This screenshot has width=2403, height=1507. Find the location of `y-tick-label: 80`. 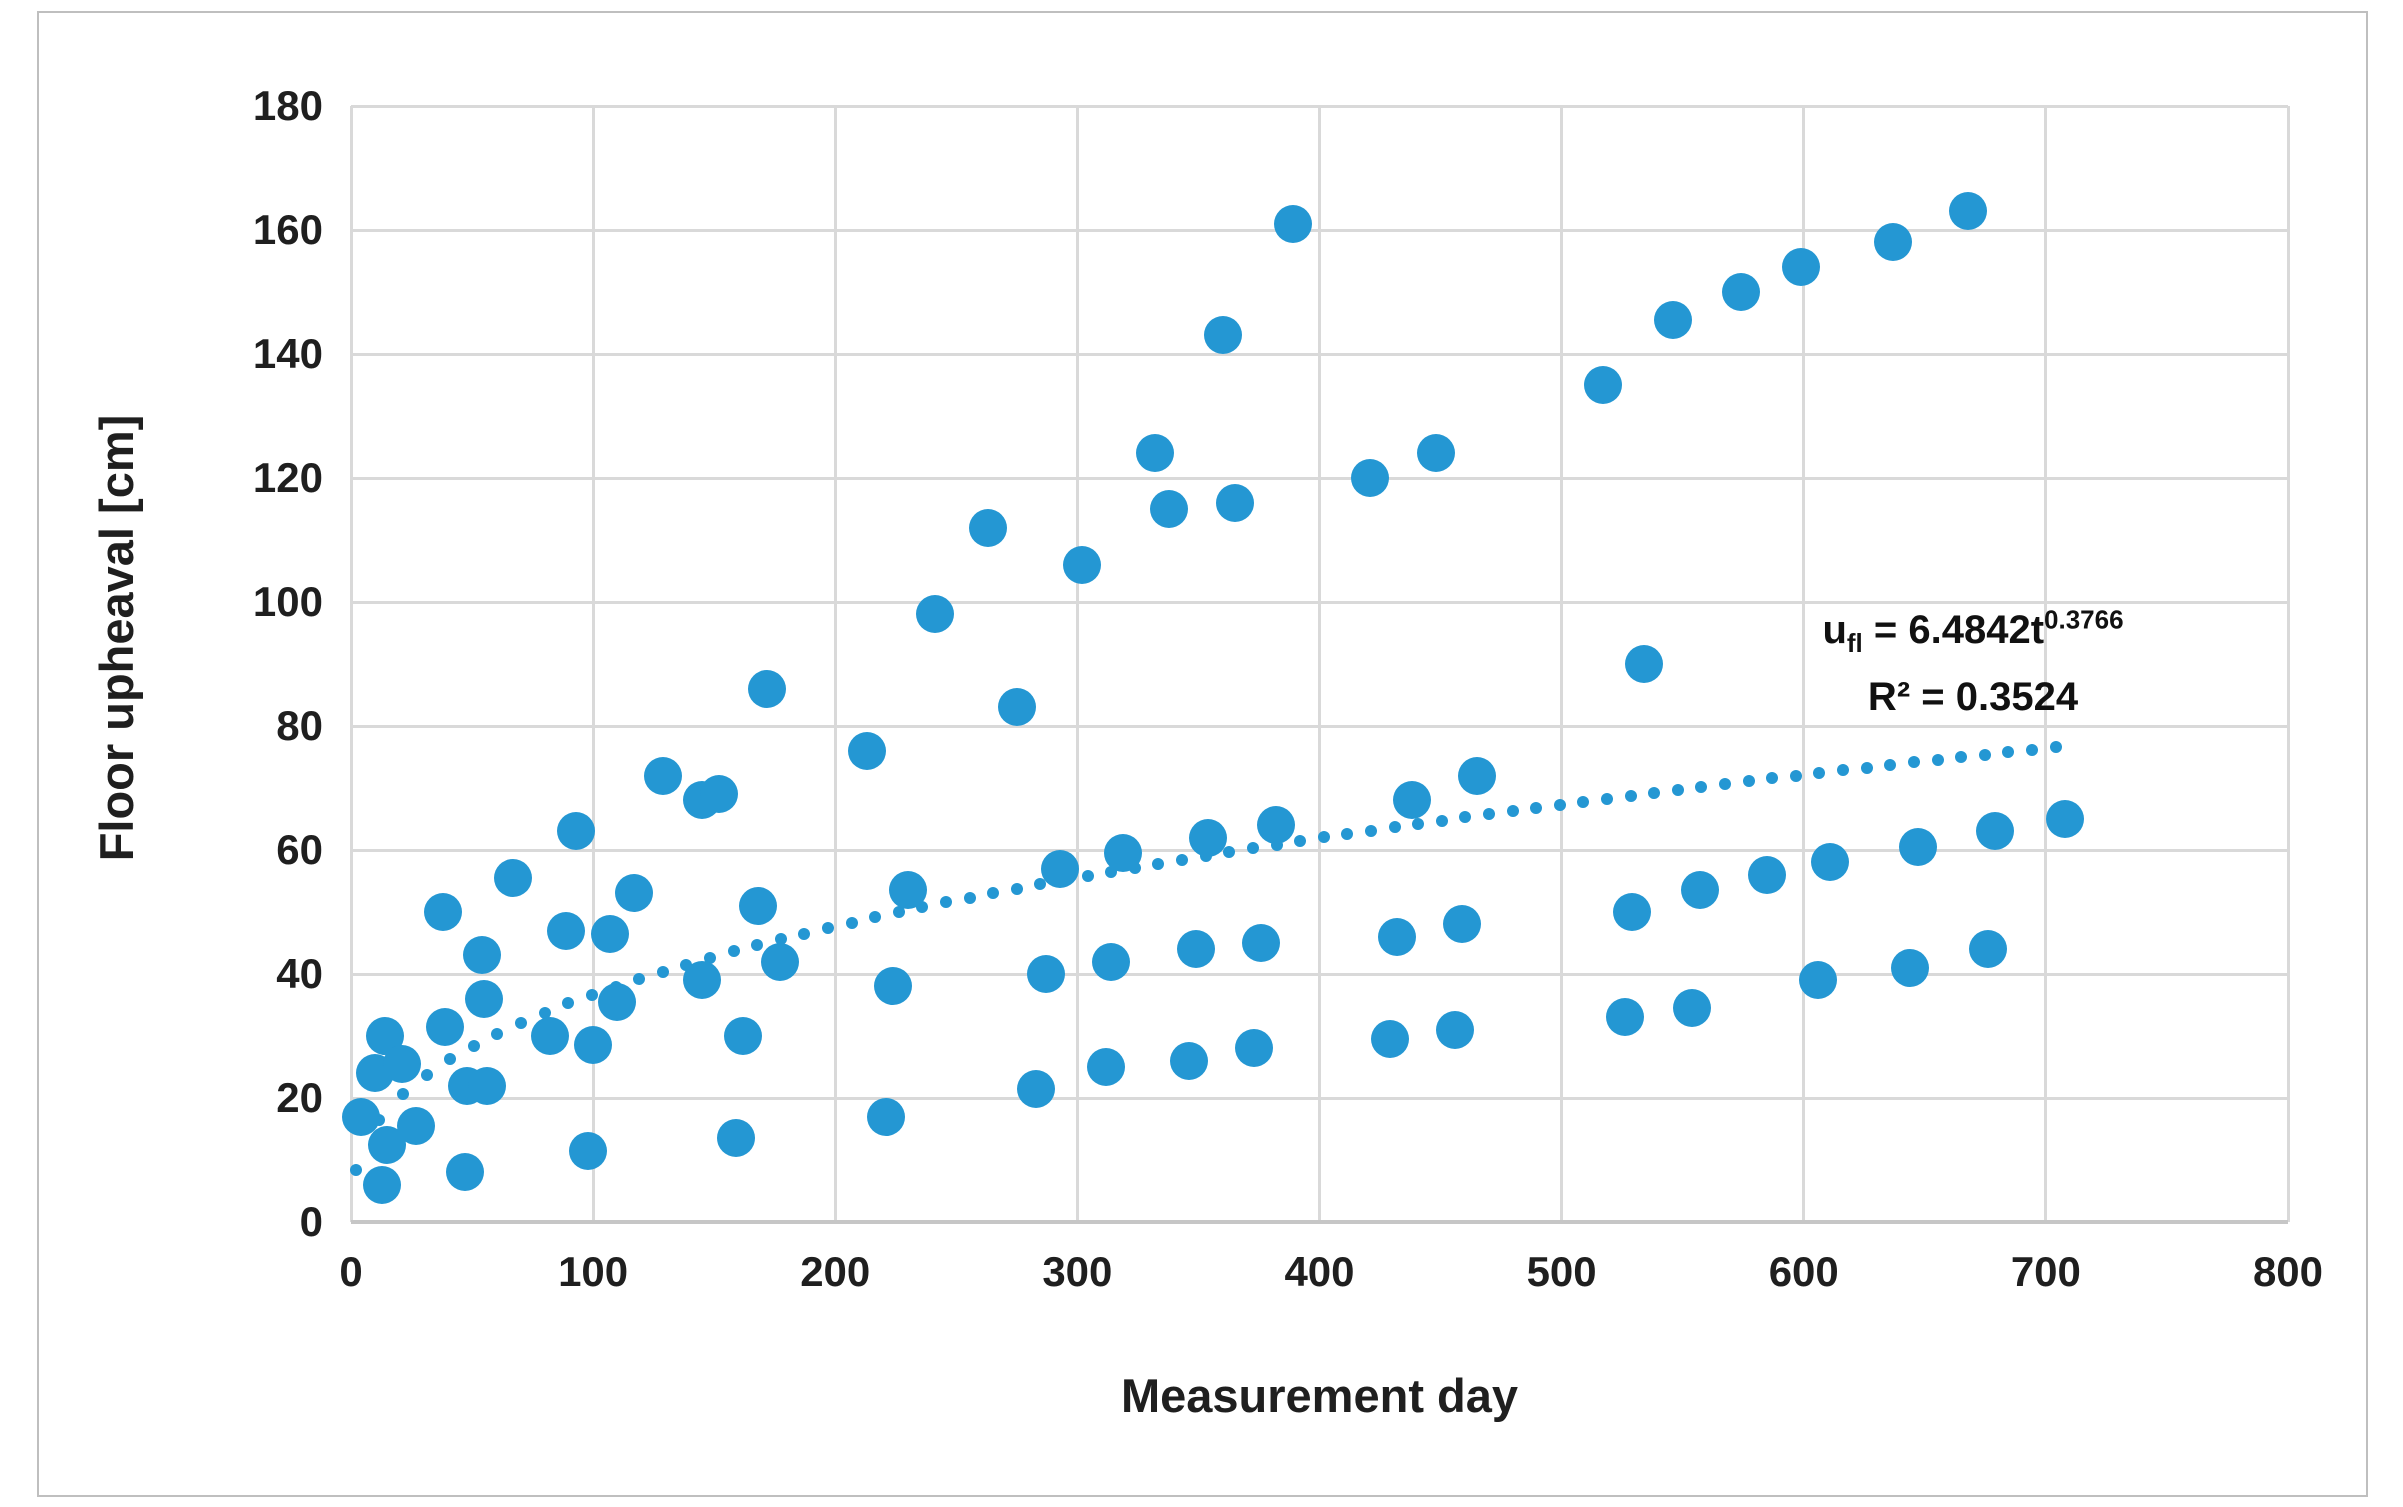

y-tick-label: 80 is located at coordinates (299, 725).